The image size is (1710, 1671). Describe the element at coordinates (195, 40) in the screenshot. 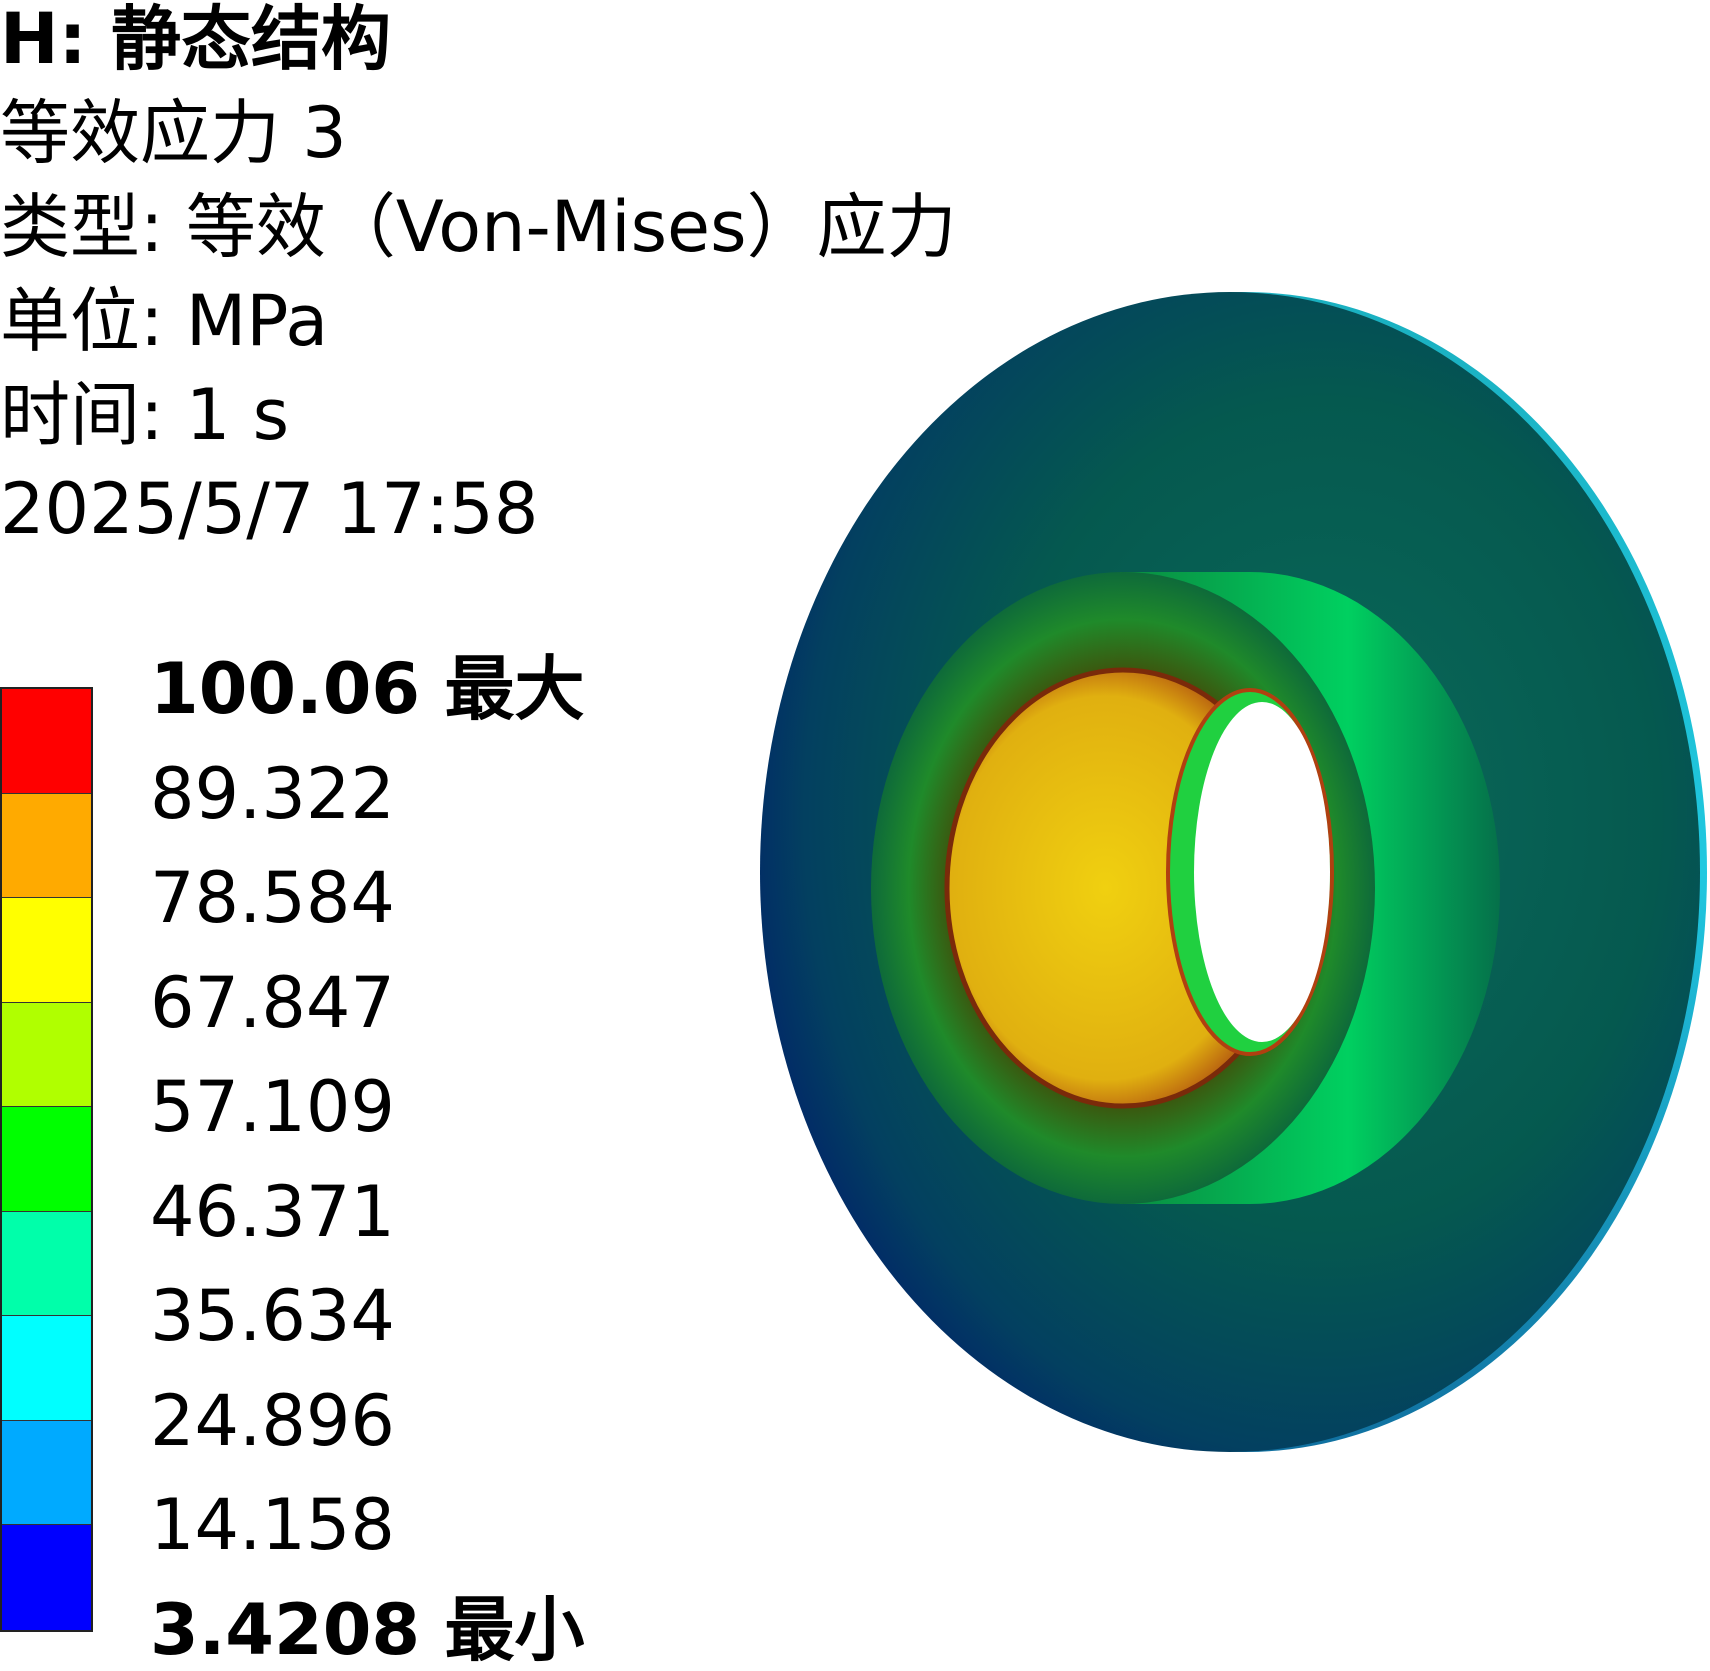

I see `analysis-title: H: 静态结构` at that location.